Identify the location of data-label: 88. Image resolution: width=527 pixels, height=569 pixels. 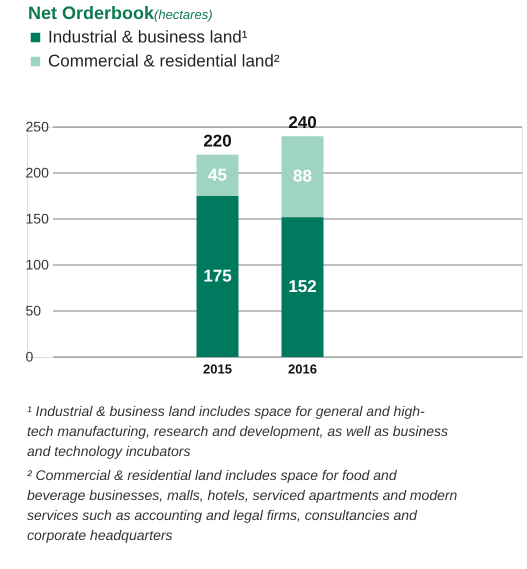
(302, 176).